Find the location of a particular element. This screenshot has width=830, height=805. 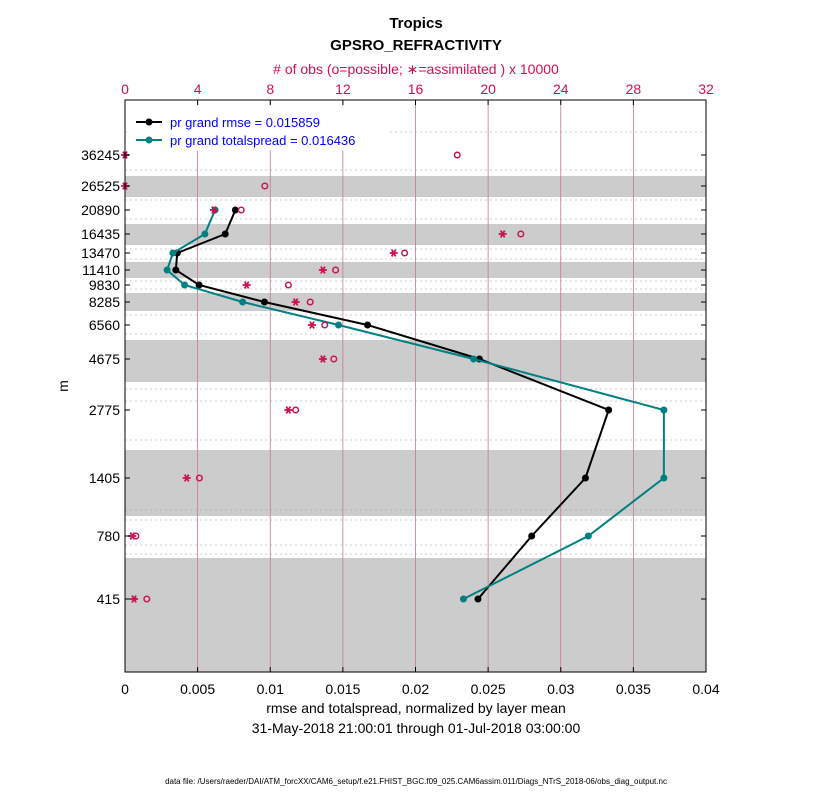

left-tick-label-1: 26525 is located at coordinates (100, 186).